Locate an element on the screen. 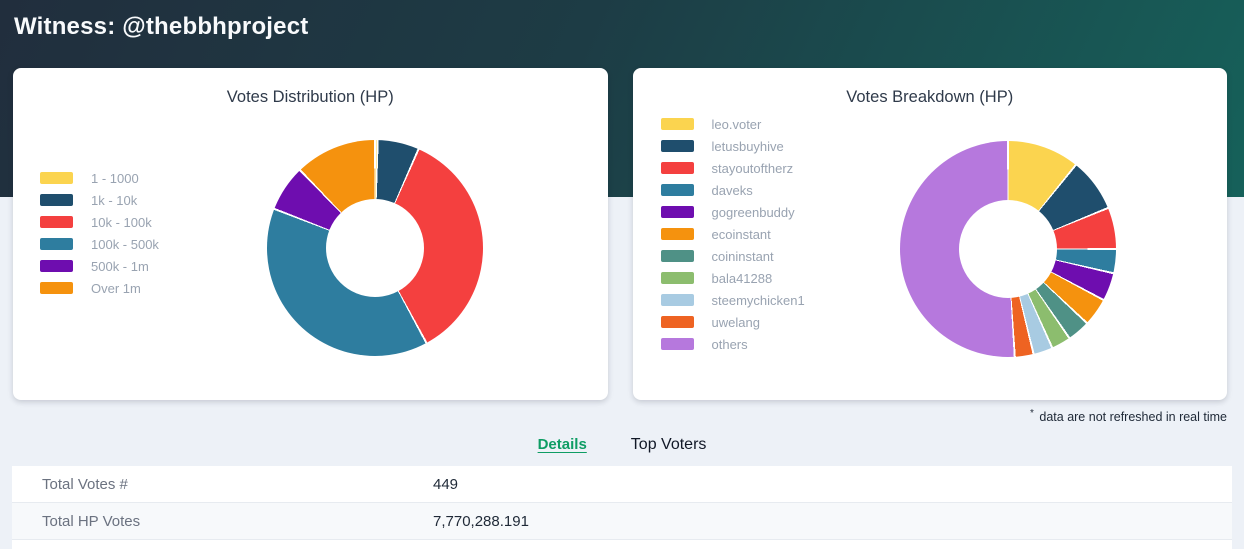  refresh-footnote: * data are not refreshed in real time is located at coordinates (1128, 416).